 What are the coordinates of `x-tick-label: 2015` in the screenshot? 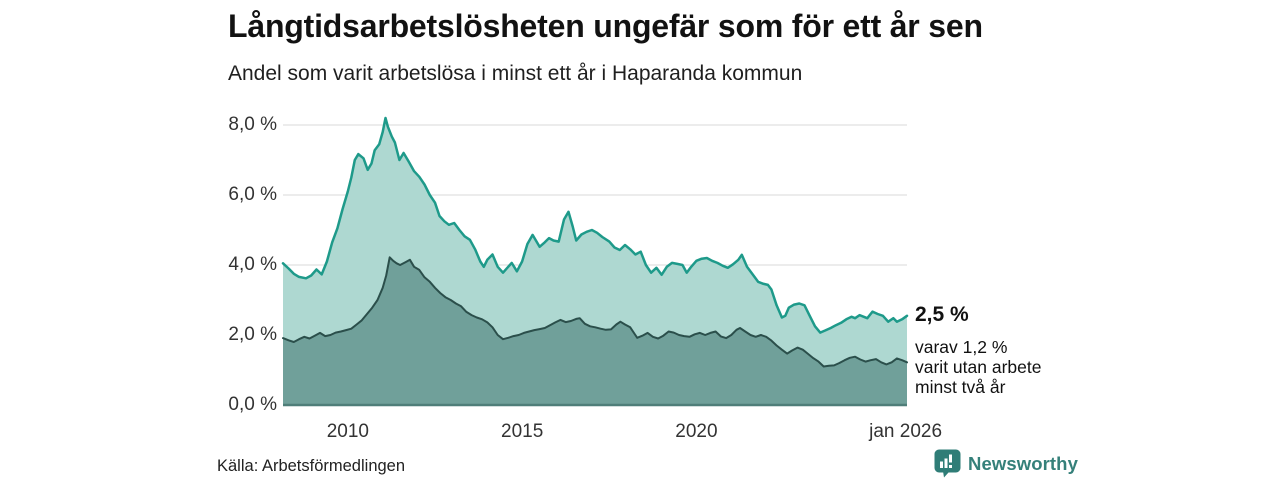 It's located at (522, 431).